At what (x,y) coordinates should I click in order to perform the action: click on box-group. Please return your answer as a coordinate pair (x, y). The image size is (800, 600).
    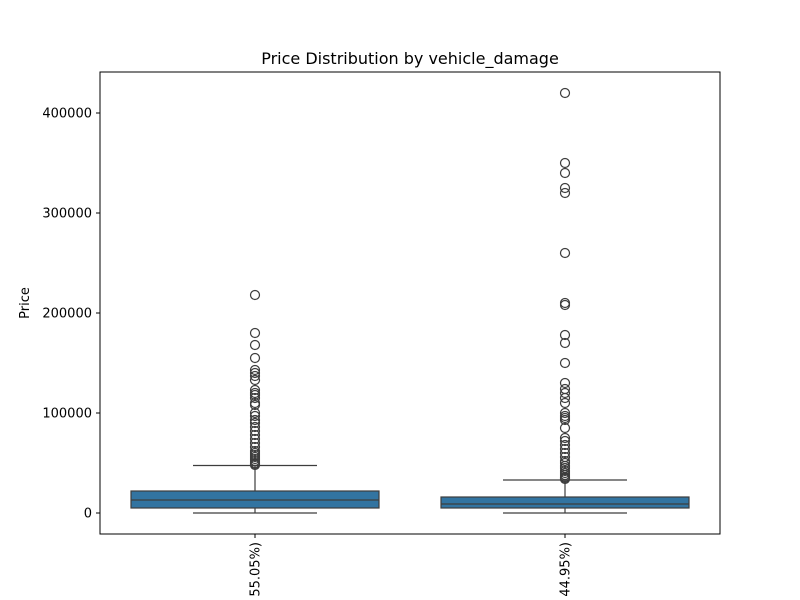
    Looking at the image, I should click on (255, 401).